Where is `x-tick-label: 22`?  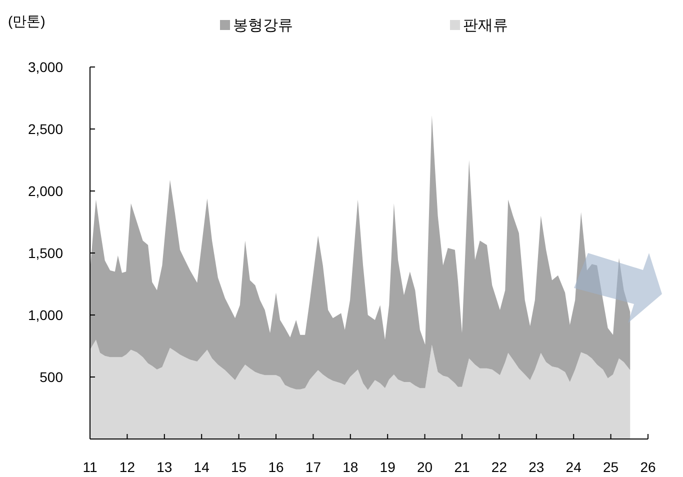
x-tick-label: 22 is located at coordinates (499, 467).